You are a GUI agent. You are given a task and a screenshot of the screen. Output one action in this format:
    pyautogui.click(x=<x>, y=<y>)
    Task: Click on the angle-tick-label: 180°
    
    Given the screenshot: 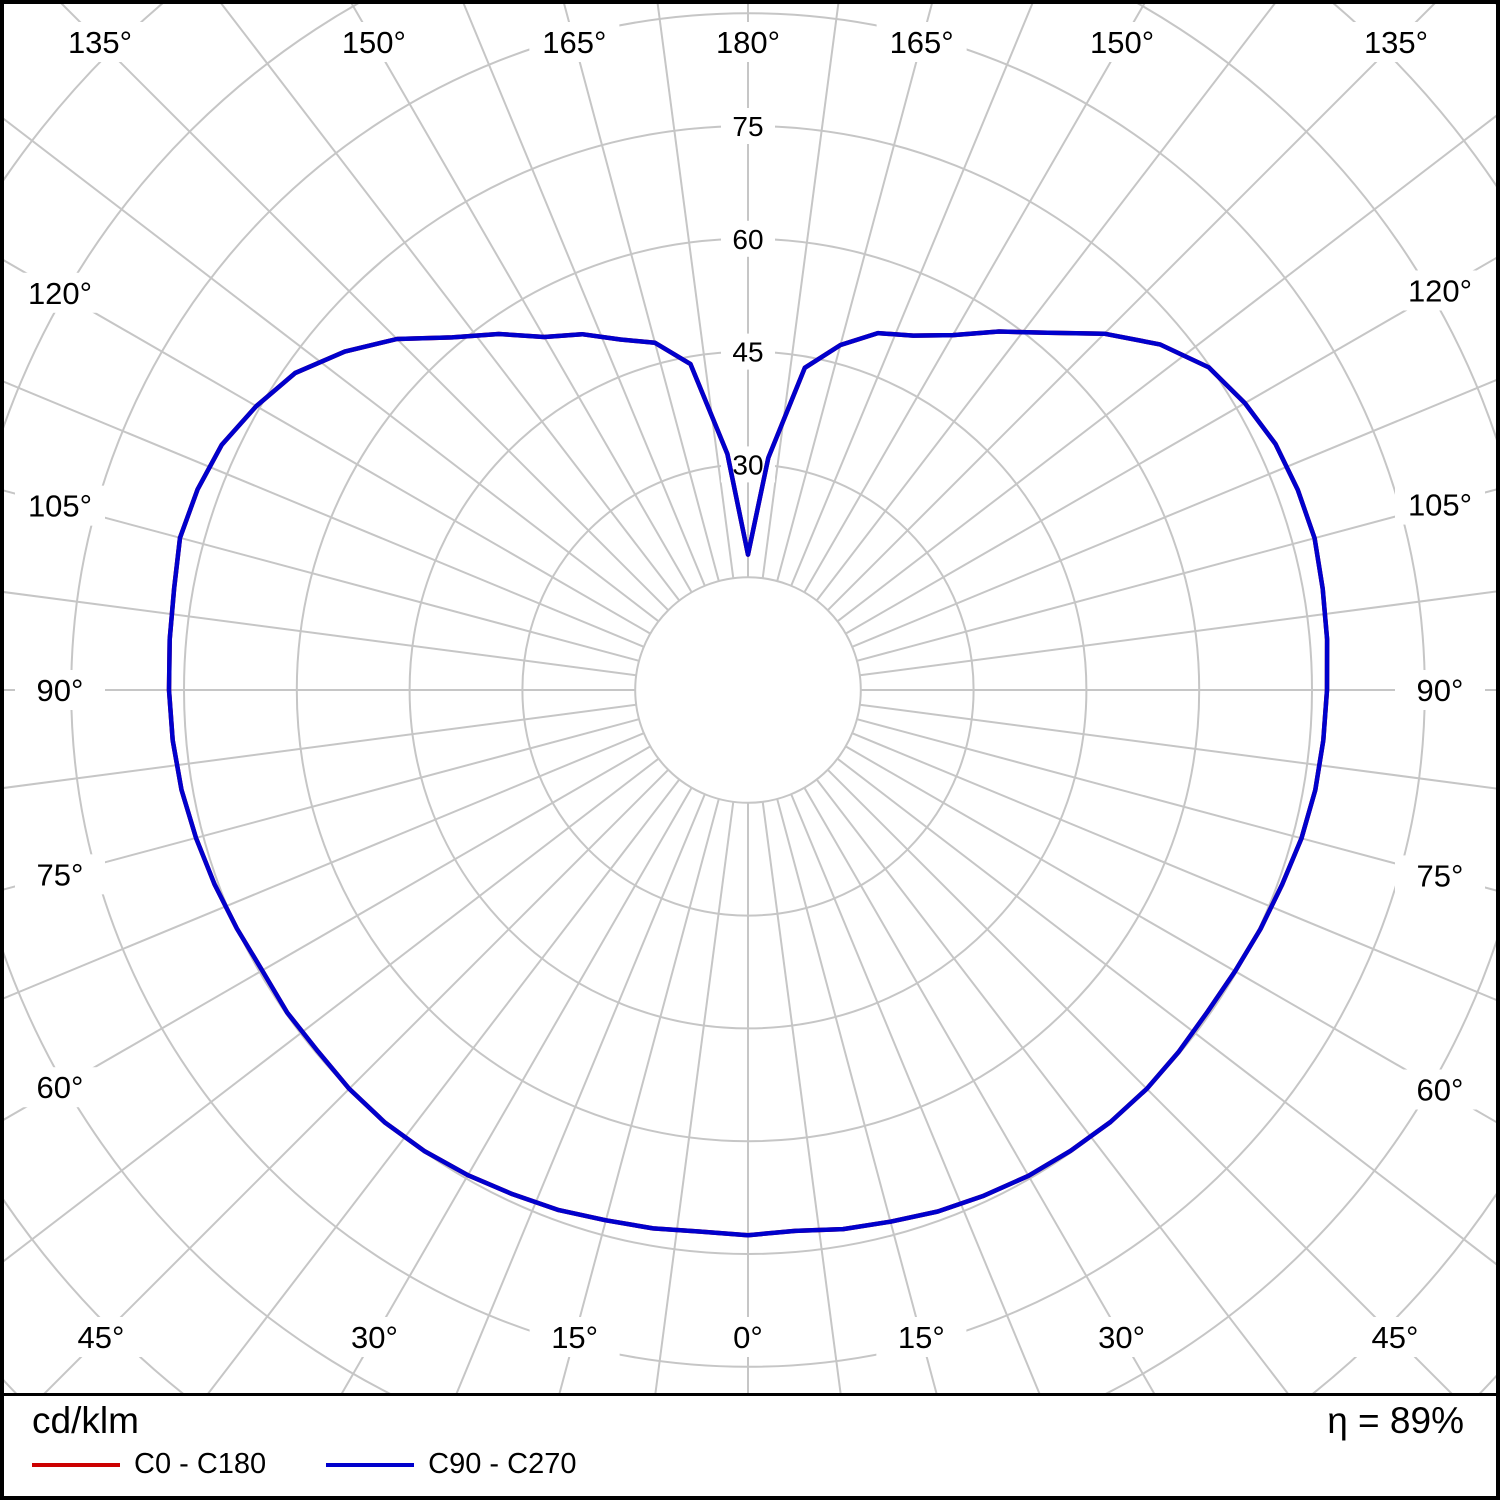 What is the action you would take?
    pyautogui.click(x=748, y=42)
    